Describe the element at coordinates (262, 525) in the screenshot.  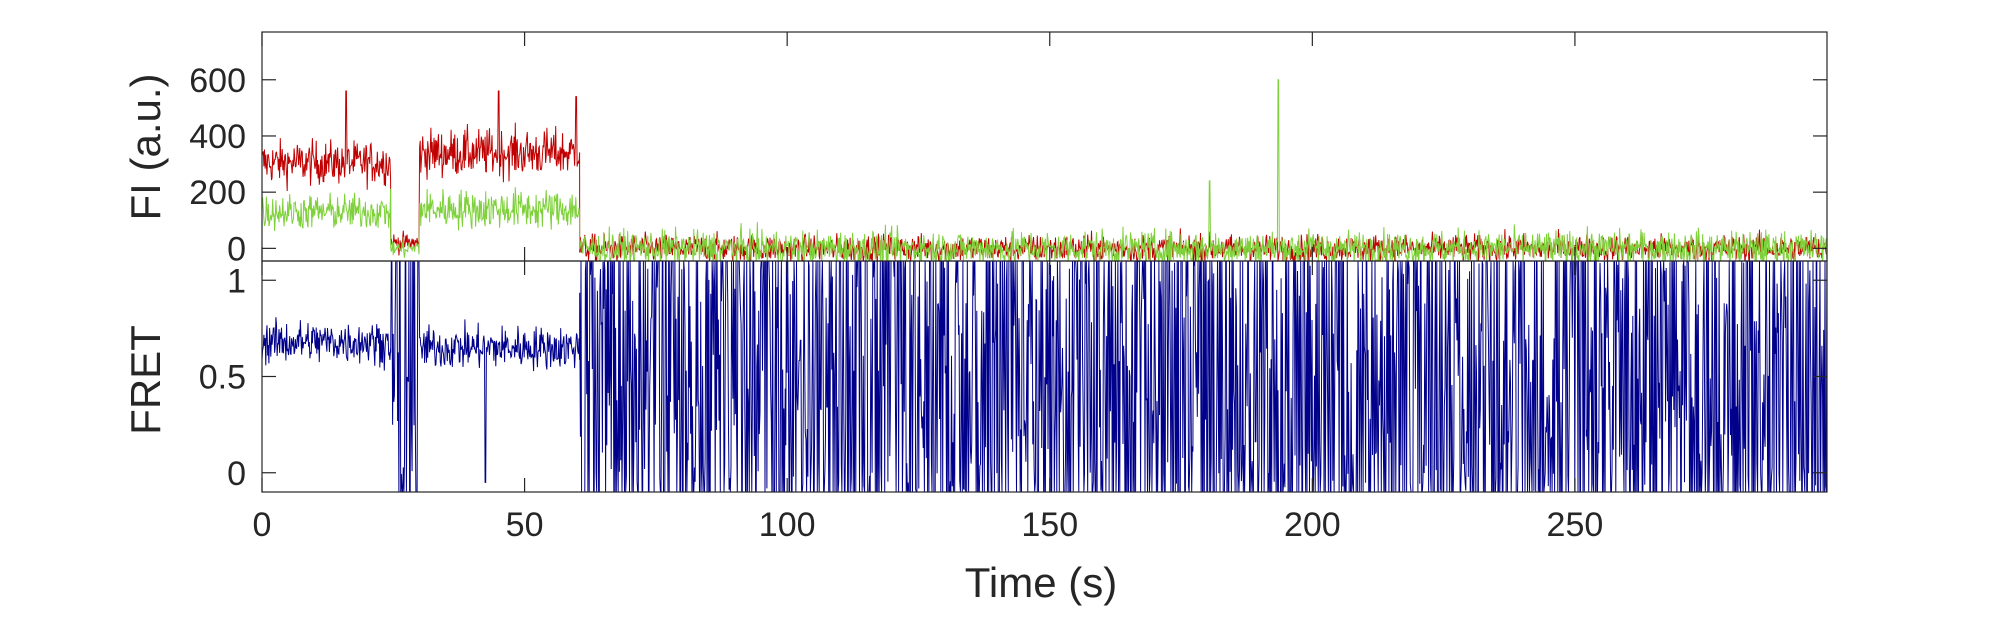
I see `x-tick-label: 0` at that location.